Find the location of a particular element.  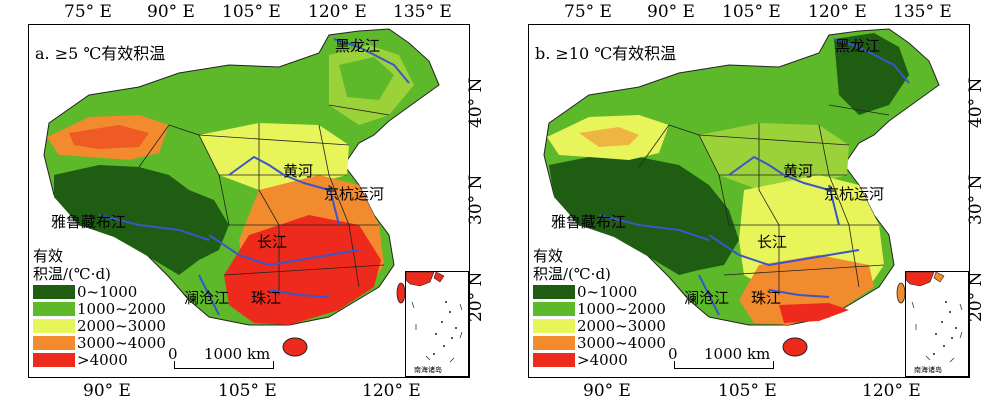

panel-title: b. ≥10 ℃有效积温 is located at coordinates (606, 53).